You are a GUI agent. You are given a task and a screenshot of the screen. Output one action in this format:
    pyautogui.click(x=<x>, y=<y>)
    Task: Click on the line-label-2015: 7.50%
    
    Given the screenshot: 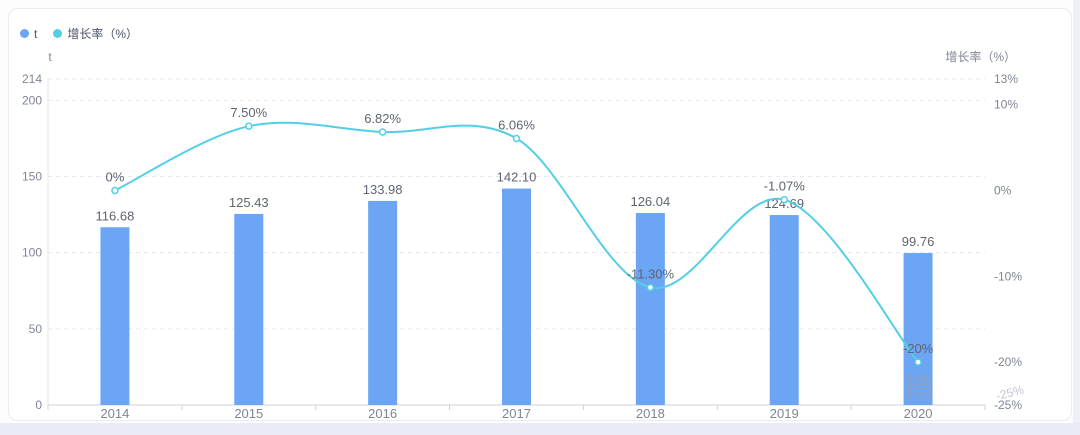 What is the action you would take?
    pyautogui.click(x=248, y=112)
    